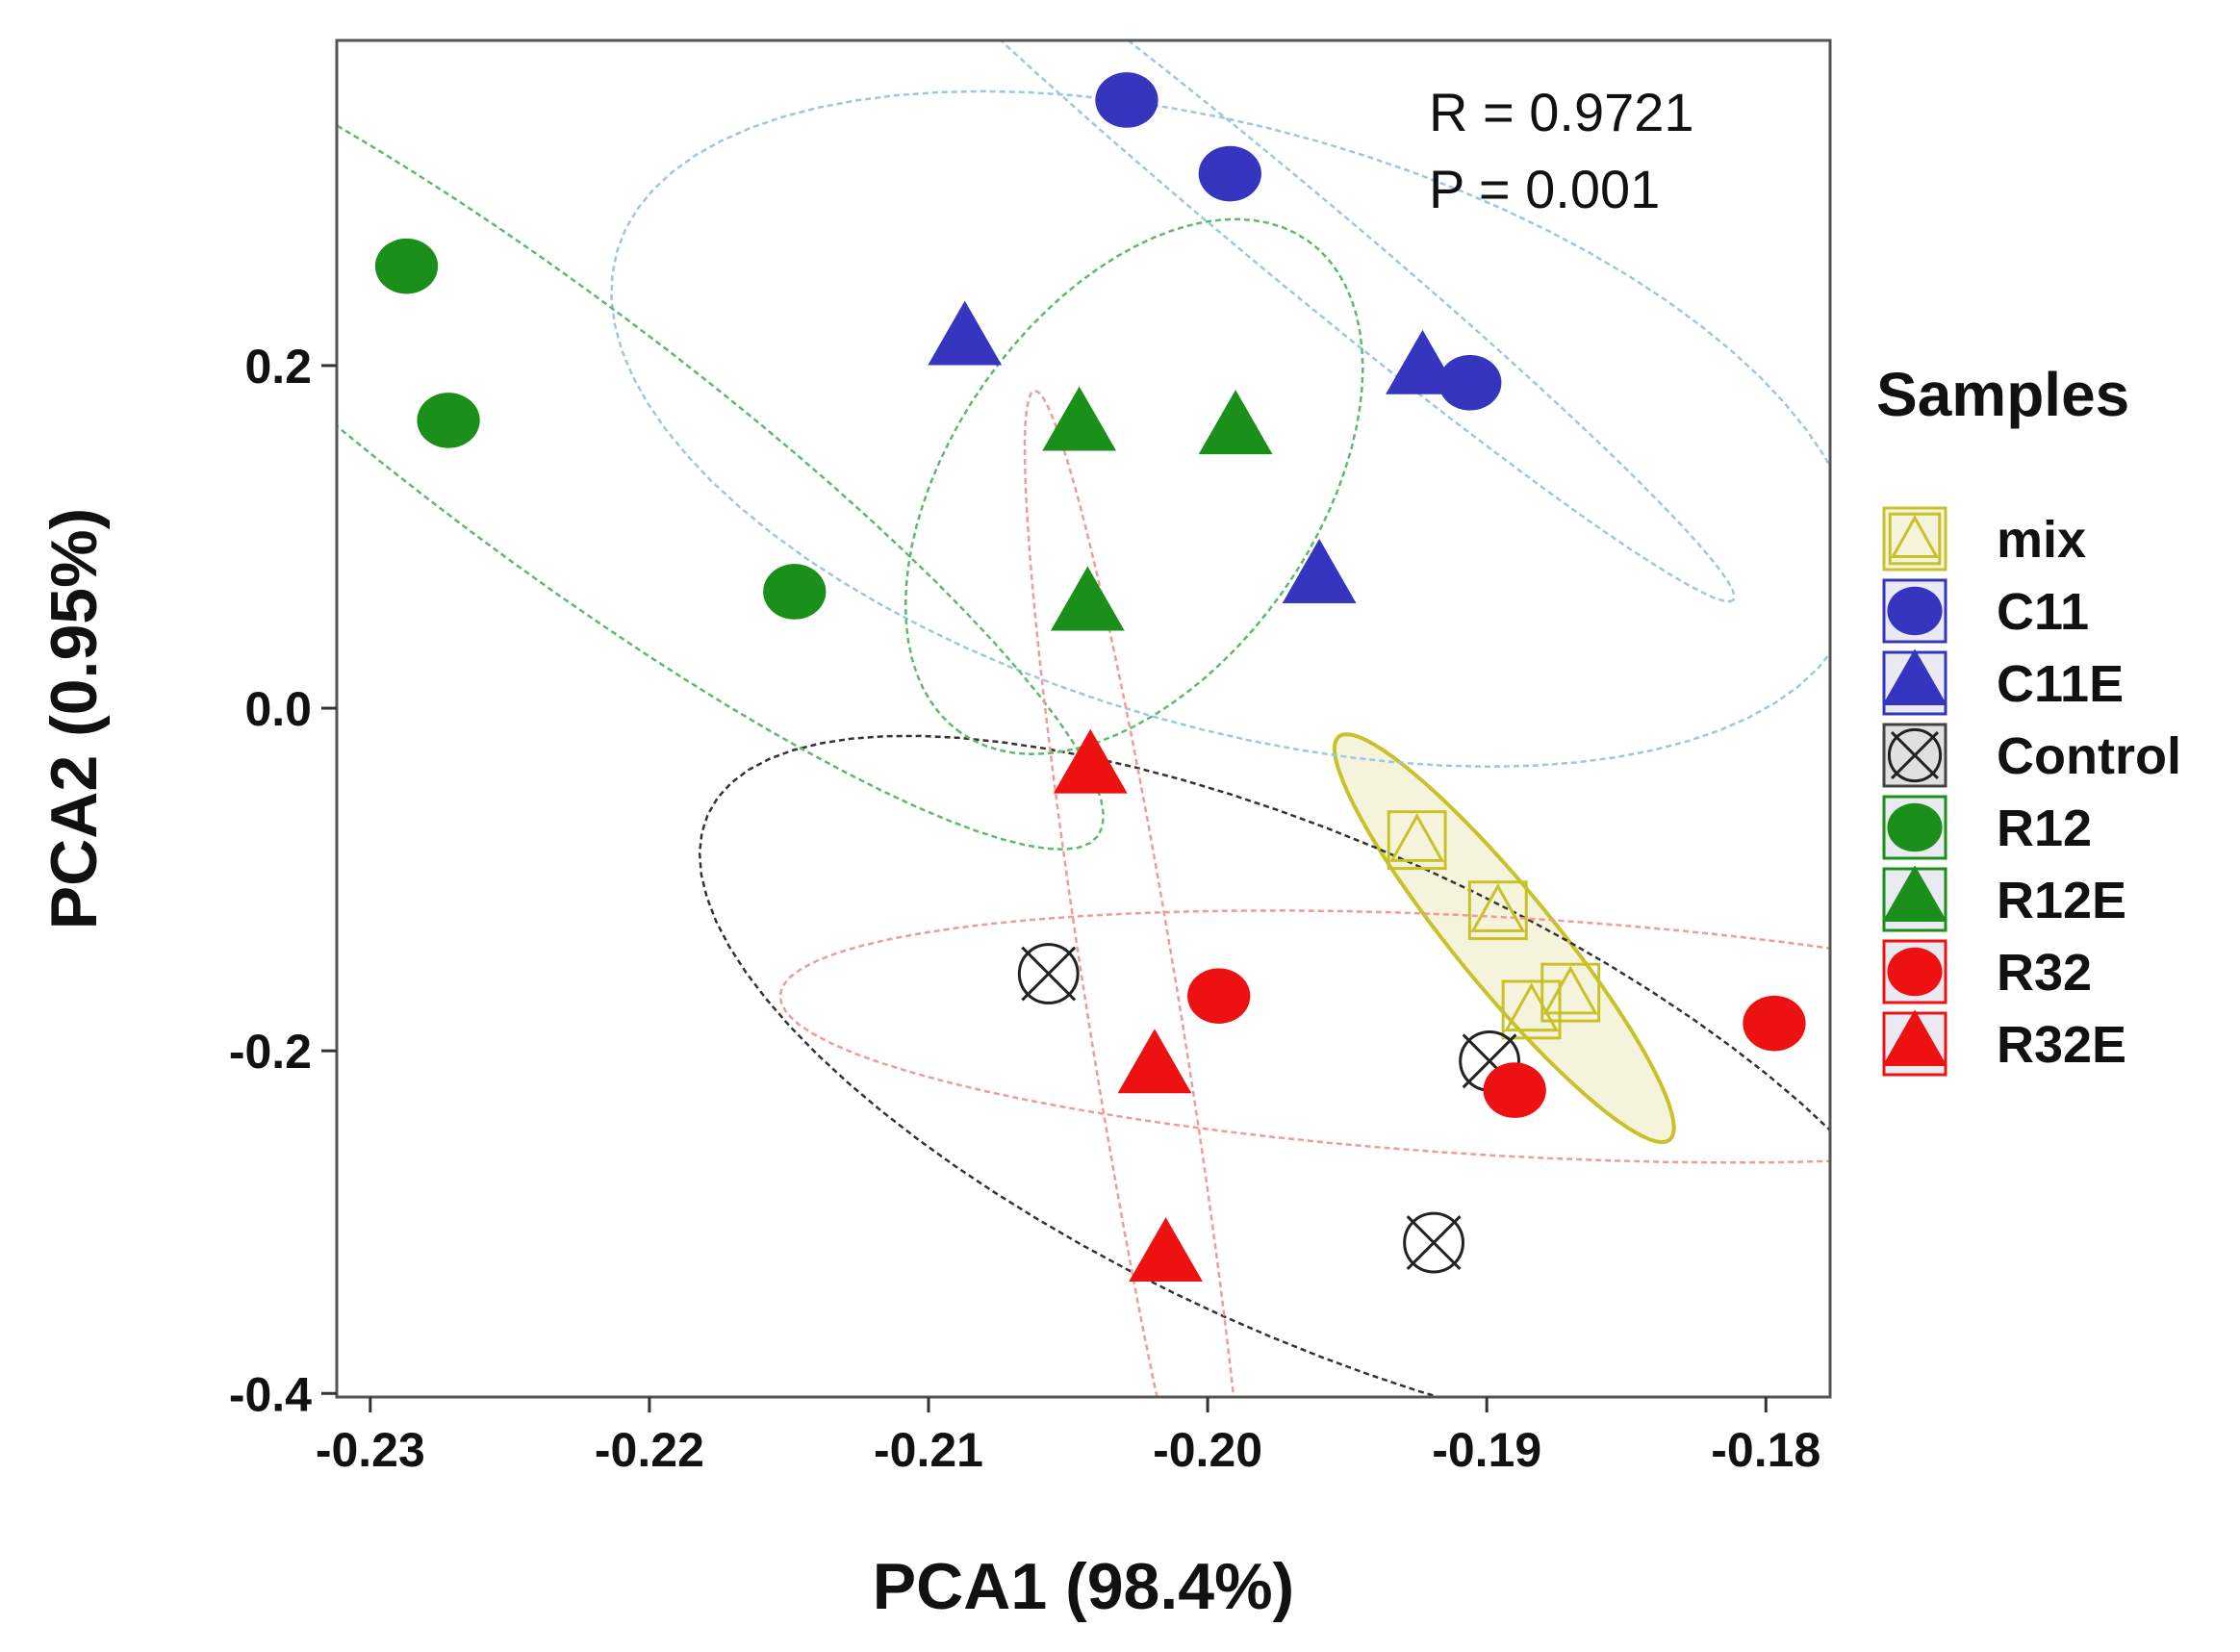 This screenshot has width=2240, height=1652. Describe the element at coordinates (1084, 1586) in the screenshot. I see `x-axis-title: PCA1 (98.4%)` at that location.